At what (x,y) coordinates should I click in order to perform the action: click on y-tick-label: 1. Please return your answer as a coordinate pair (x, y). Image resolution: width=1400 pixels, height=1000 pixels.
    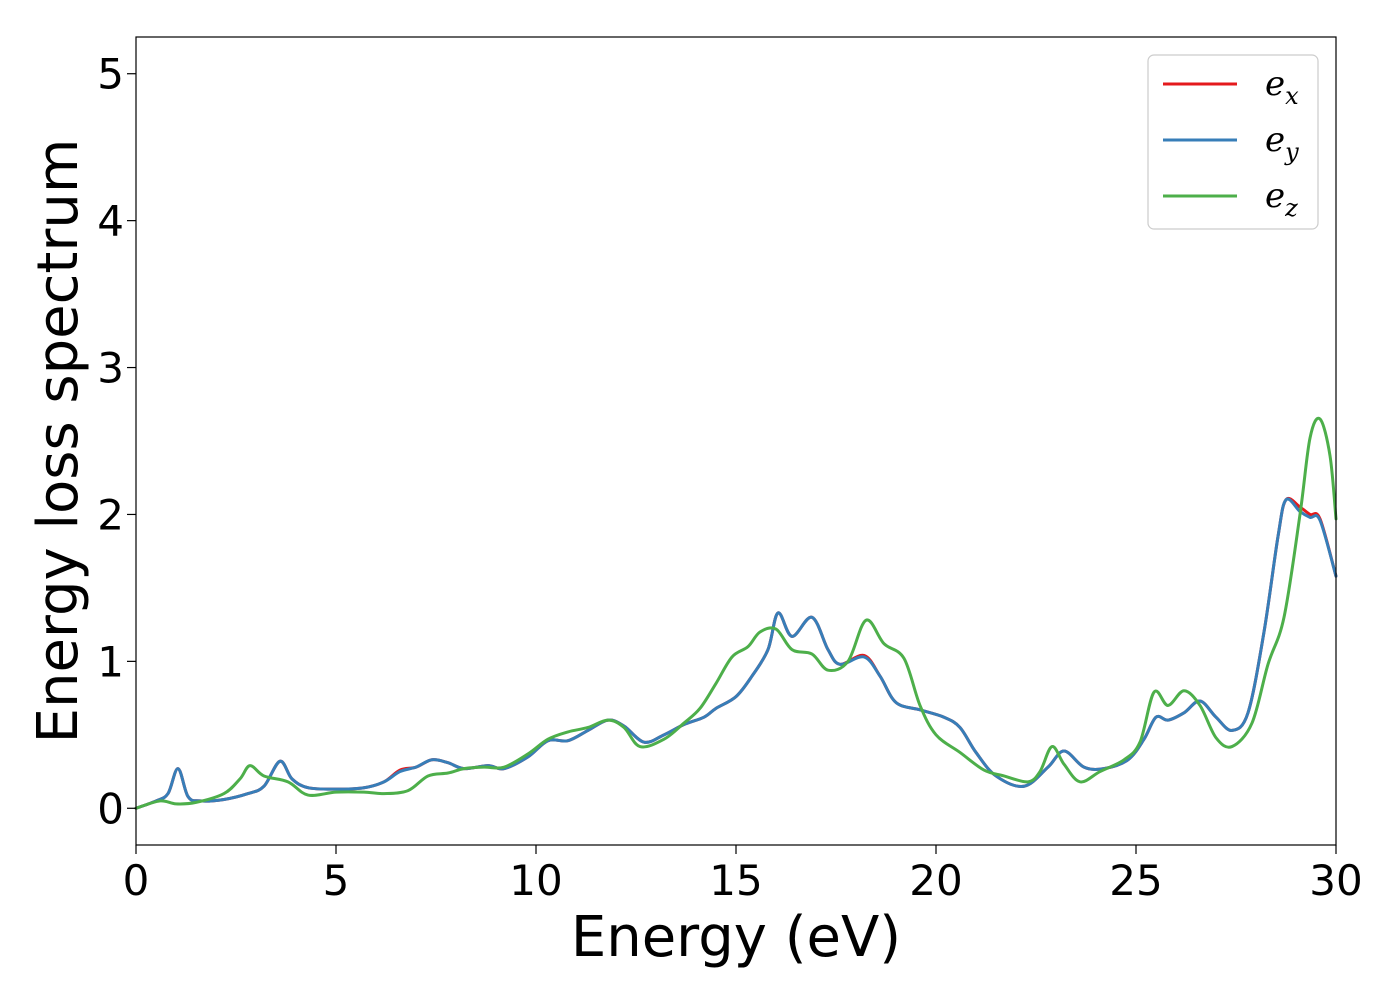
    Looking at the image, I should click on (110, 661).